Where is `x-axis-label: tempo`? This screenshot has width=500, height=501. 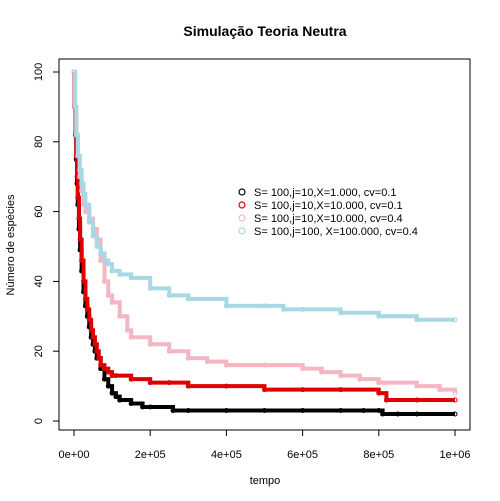 x-axis-label: tempo is located at coordinates (265, 481).